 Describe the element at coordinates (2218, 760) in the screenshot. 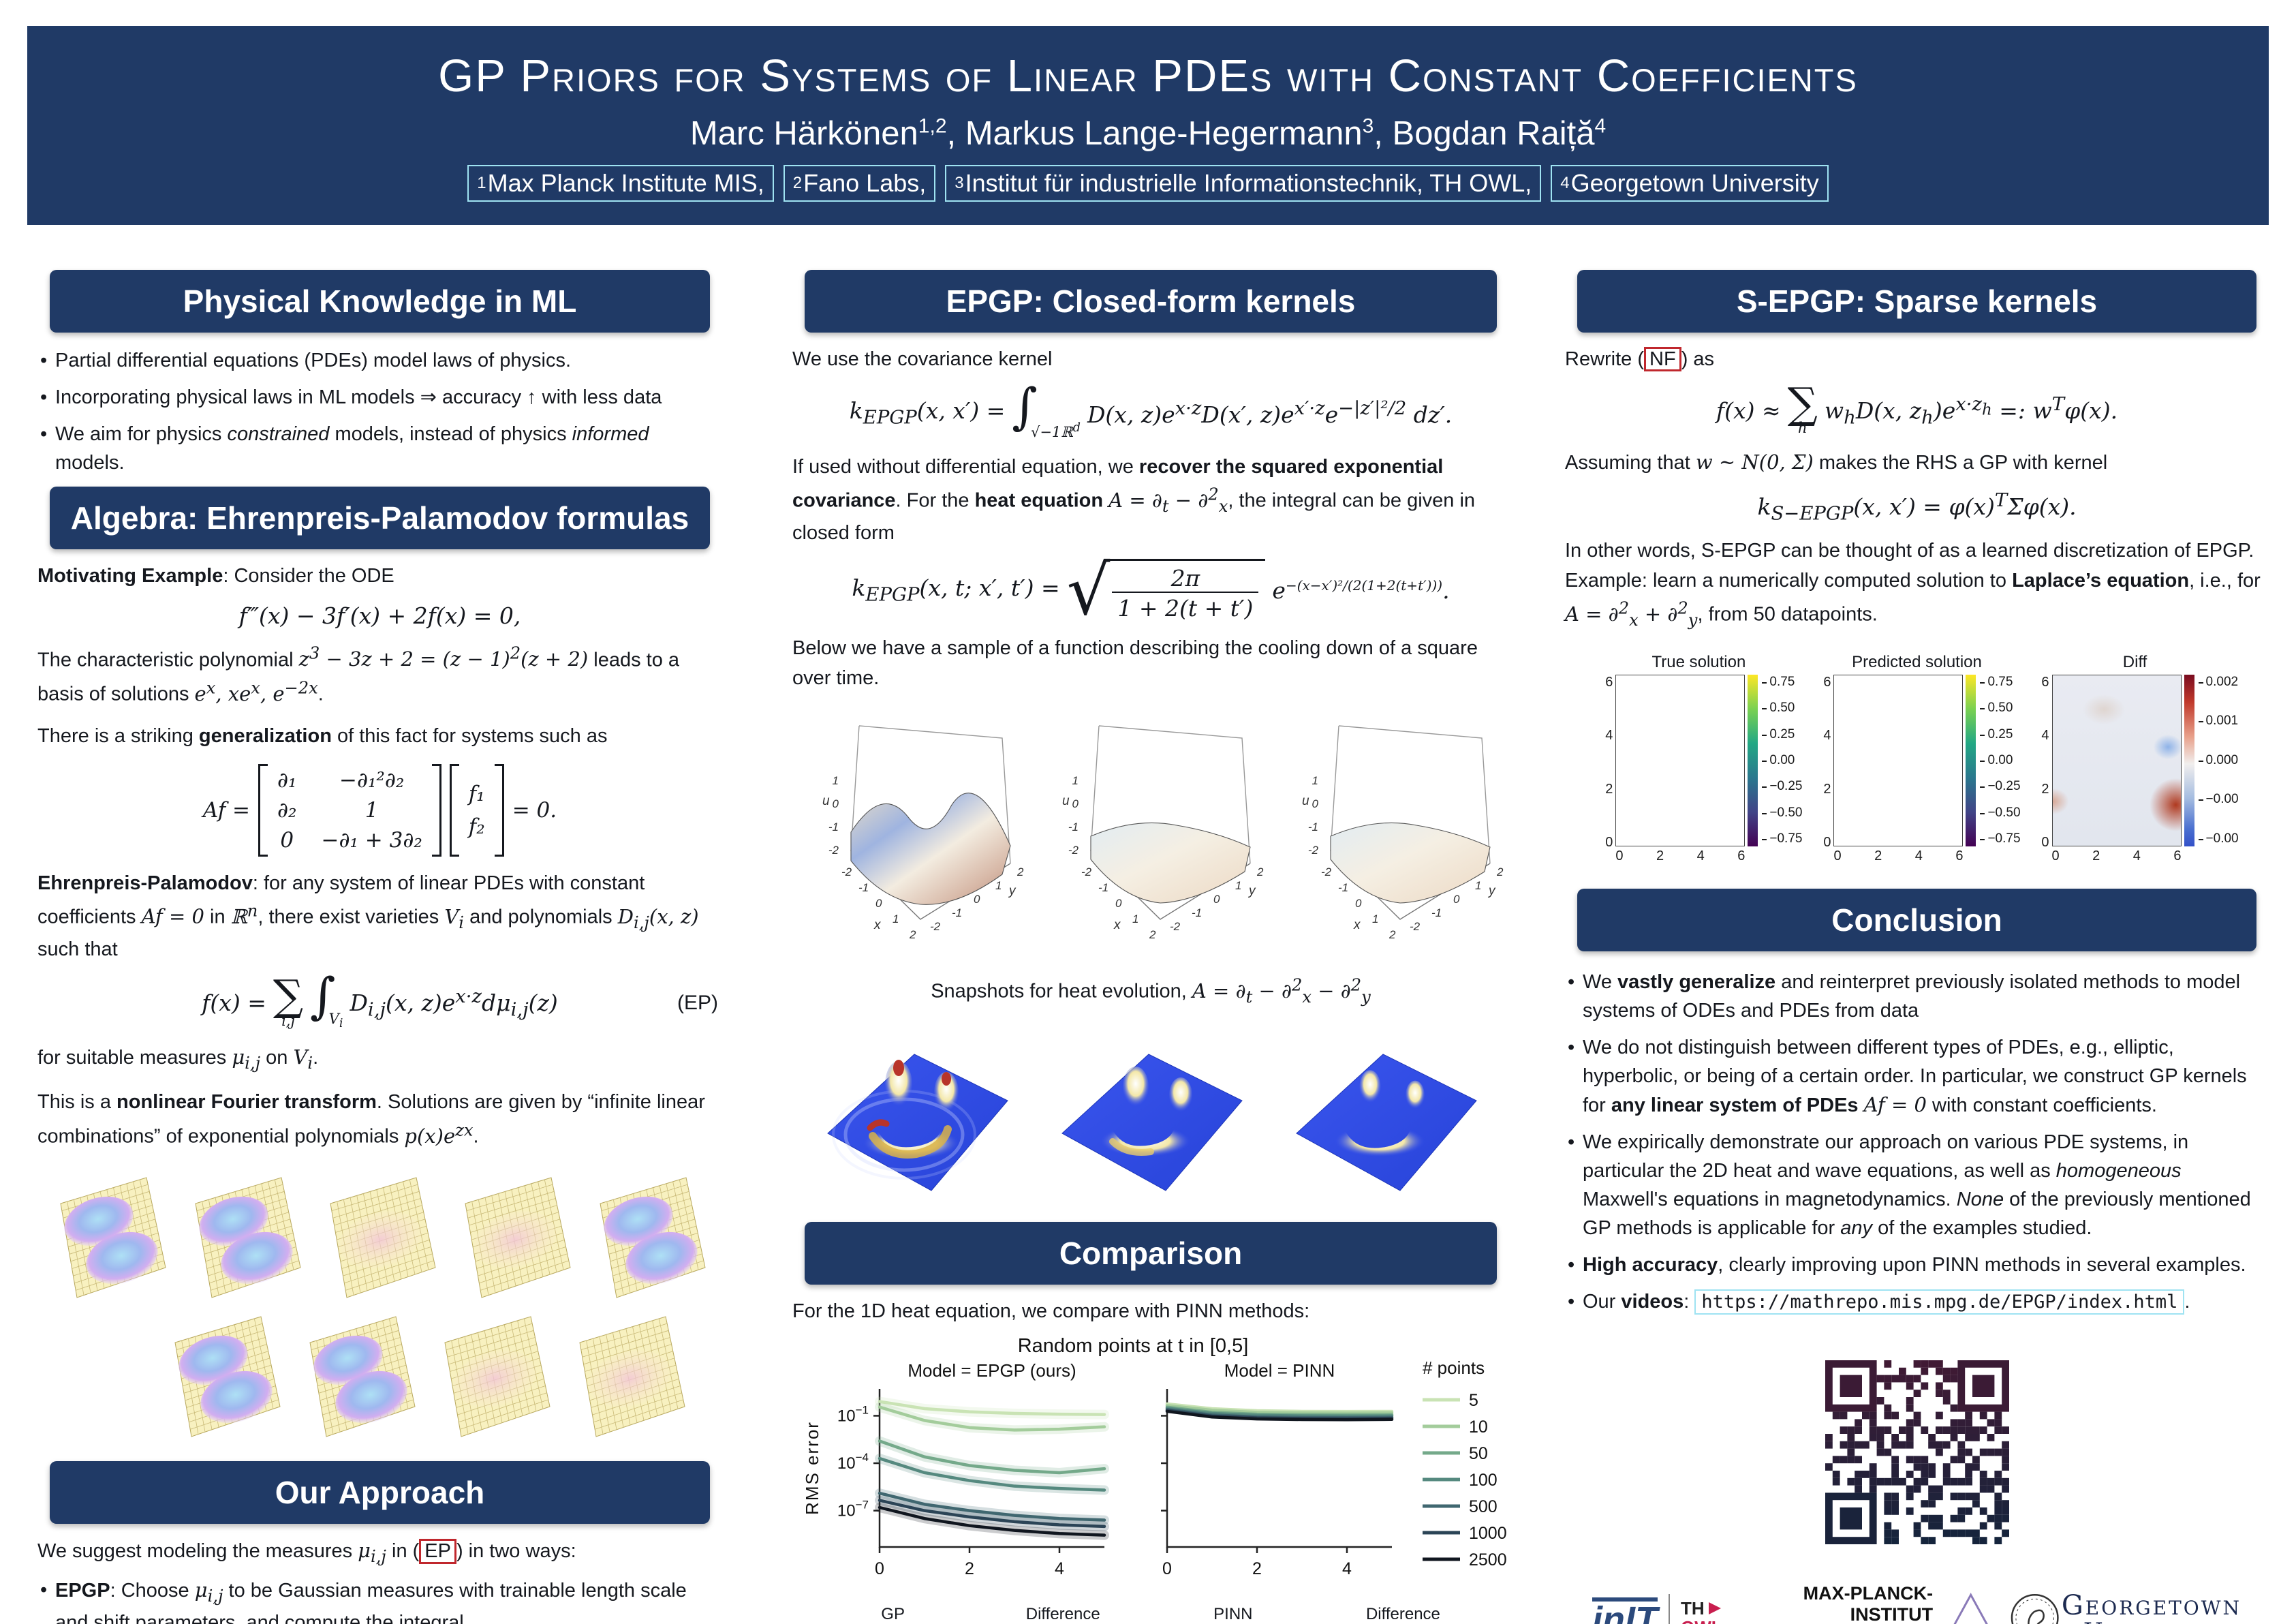

I see `colorbar-ticks: 0.002 0.001 0.000 −0.00 −0.00` at that location.